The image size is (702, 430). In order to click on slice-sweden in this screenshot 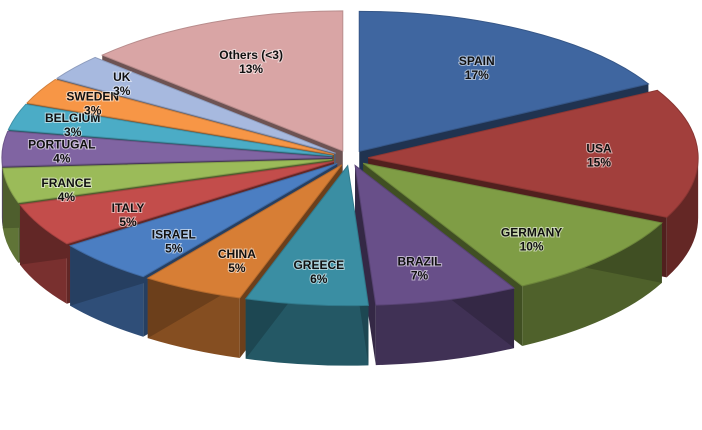, I will do `click(180, 116)`.